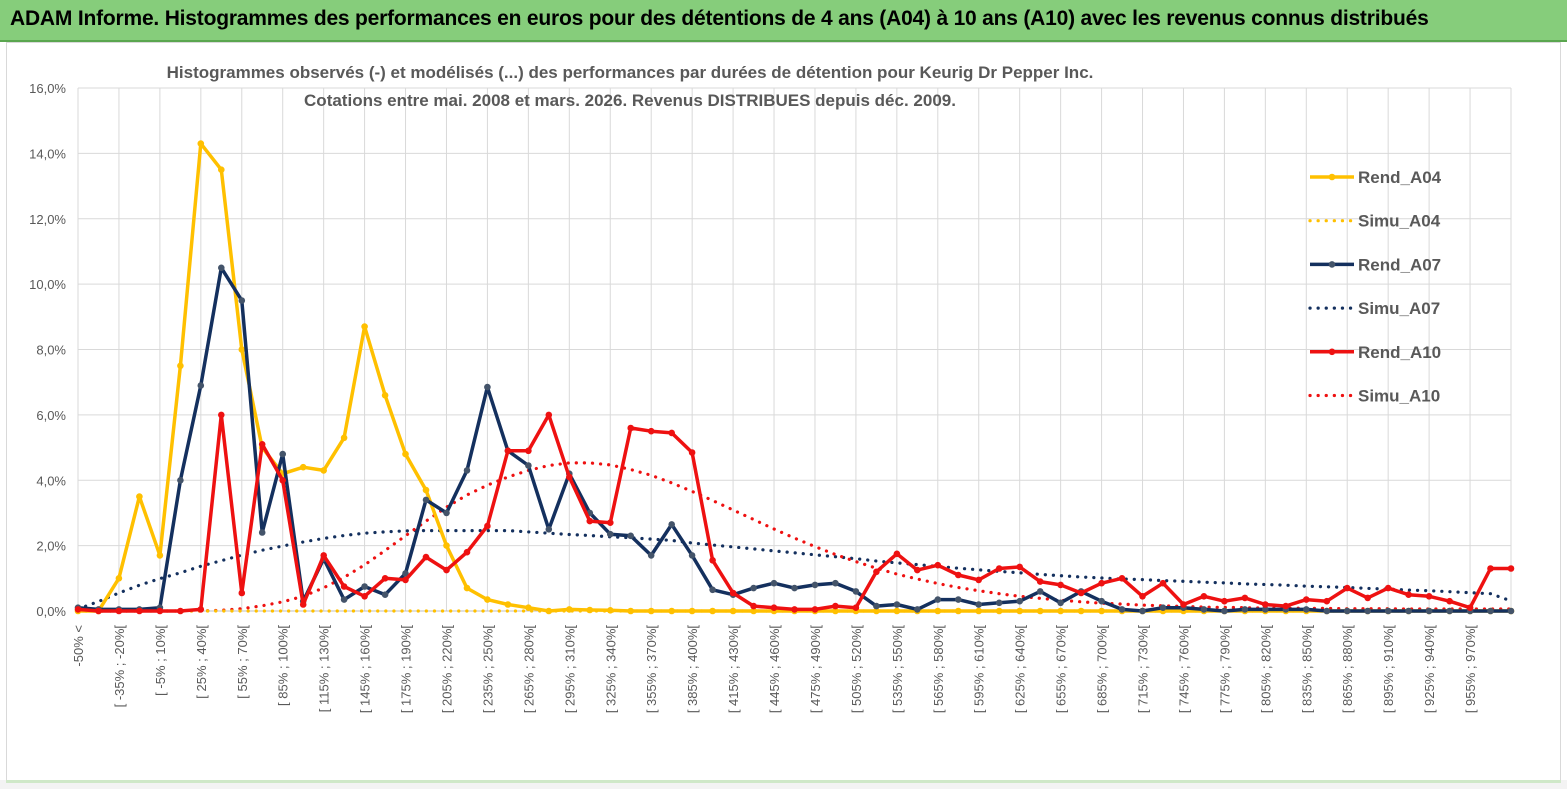 This screenshot has height=789, width=1567. What do you see at coordinates (1399, 352) in the screenshot?
I see `legend-label-rend-a10: Rend_A10` at bounding box center [1399, 352].